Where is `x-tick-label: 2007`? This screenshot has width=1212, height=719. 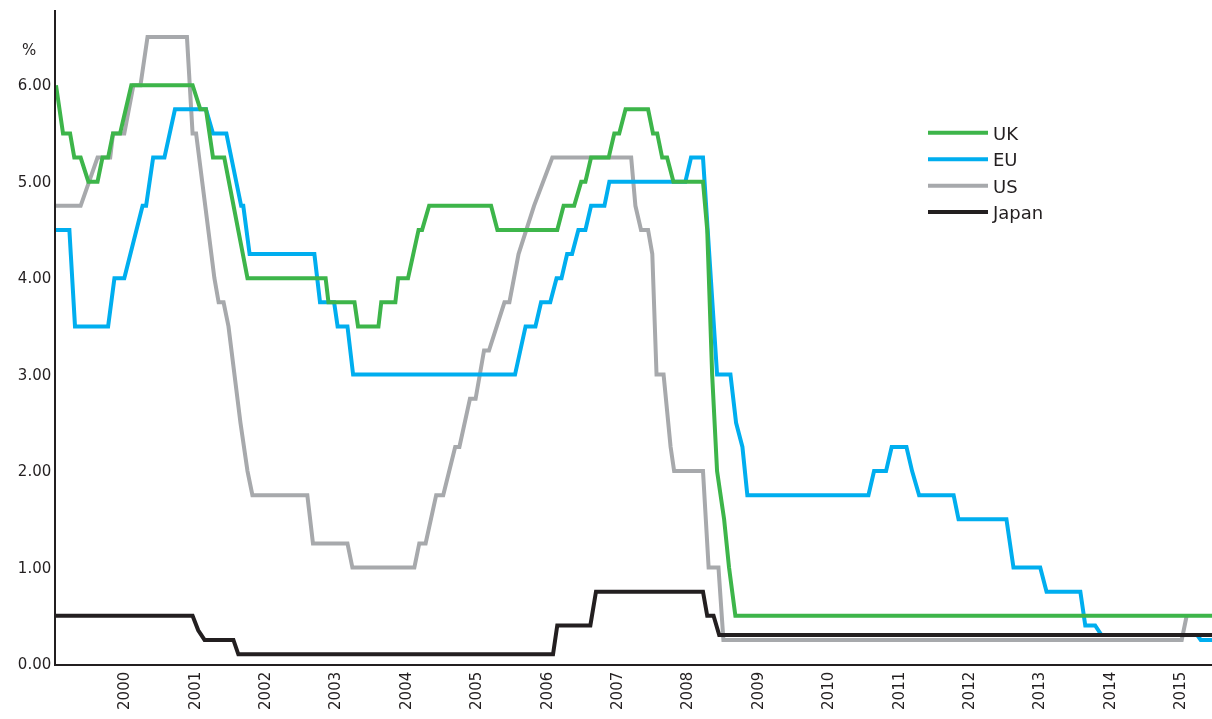 x-tick-label: 2007 is located at coordinates (616, 690).